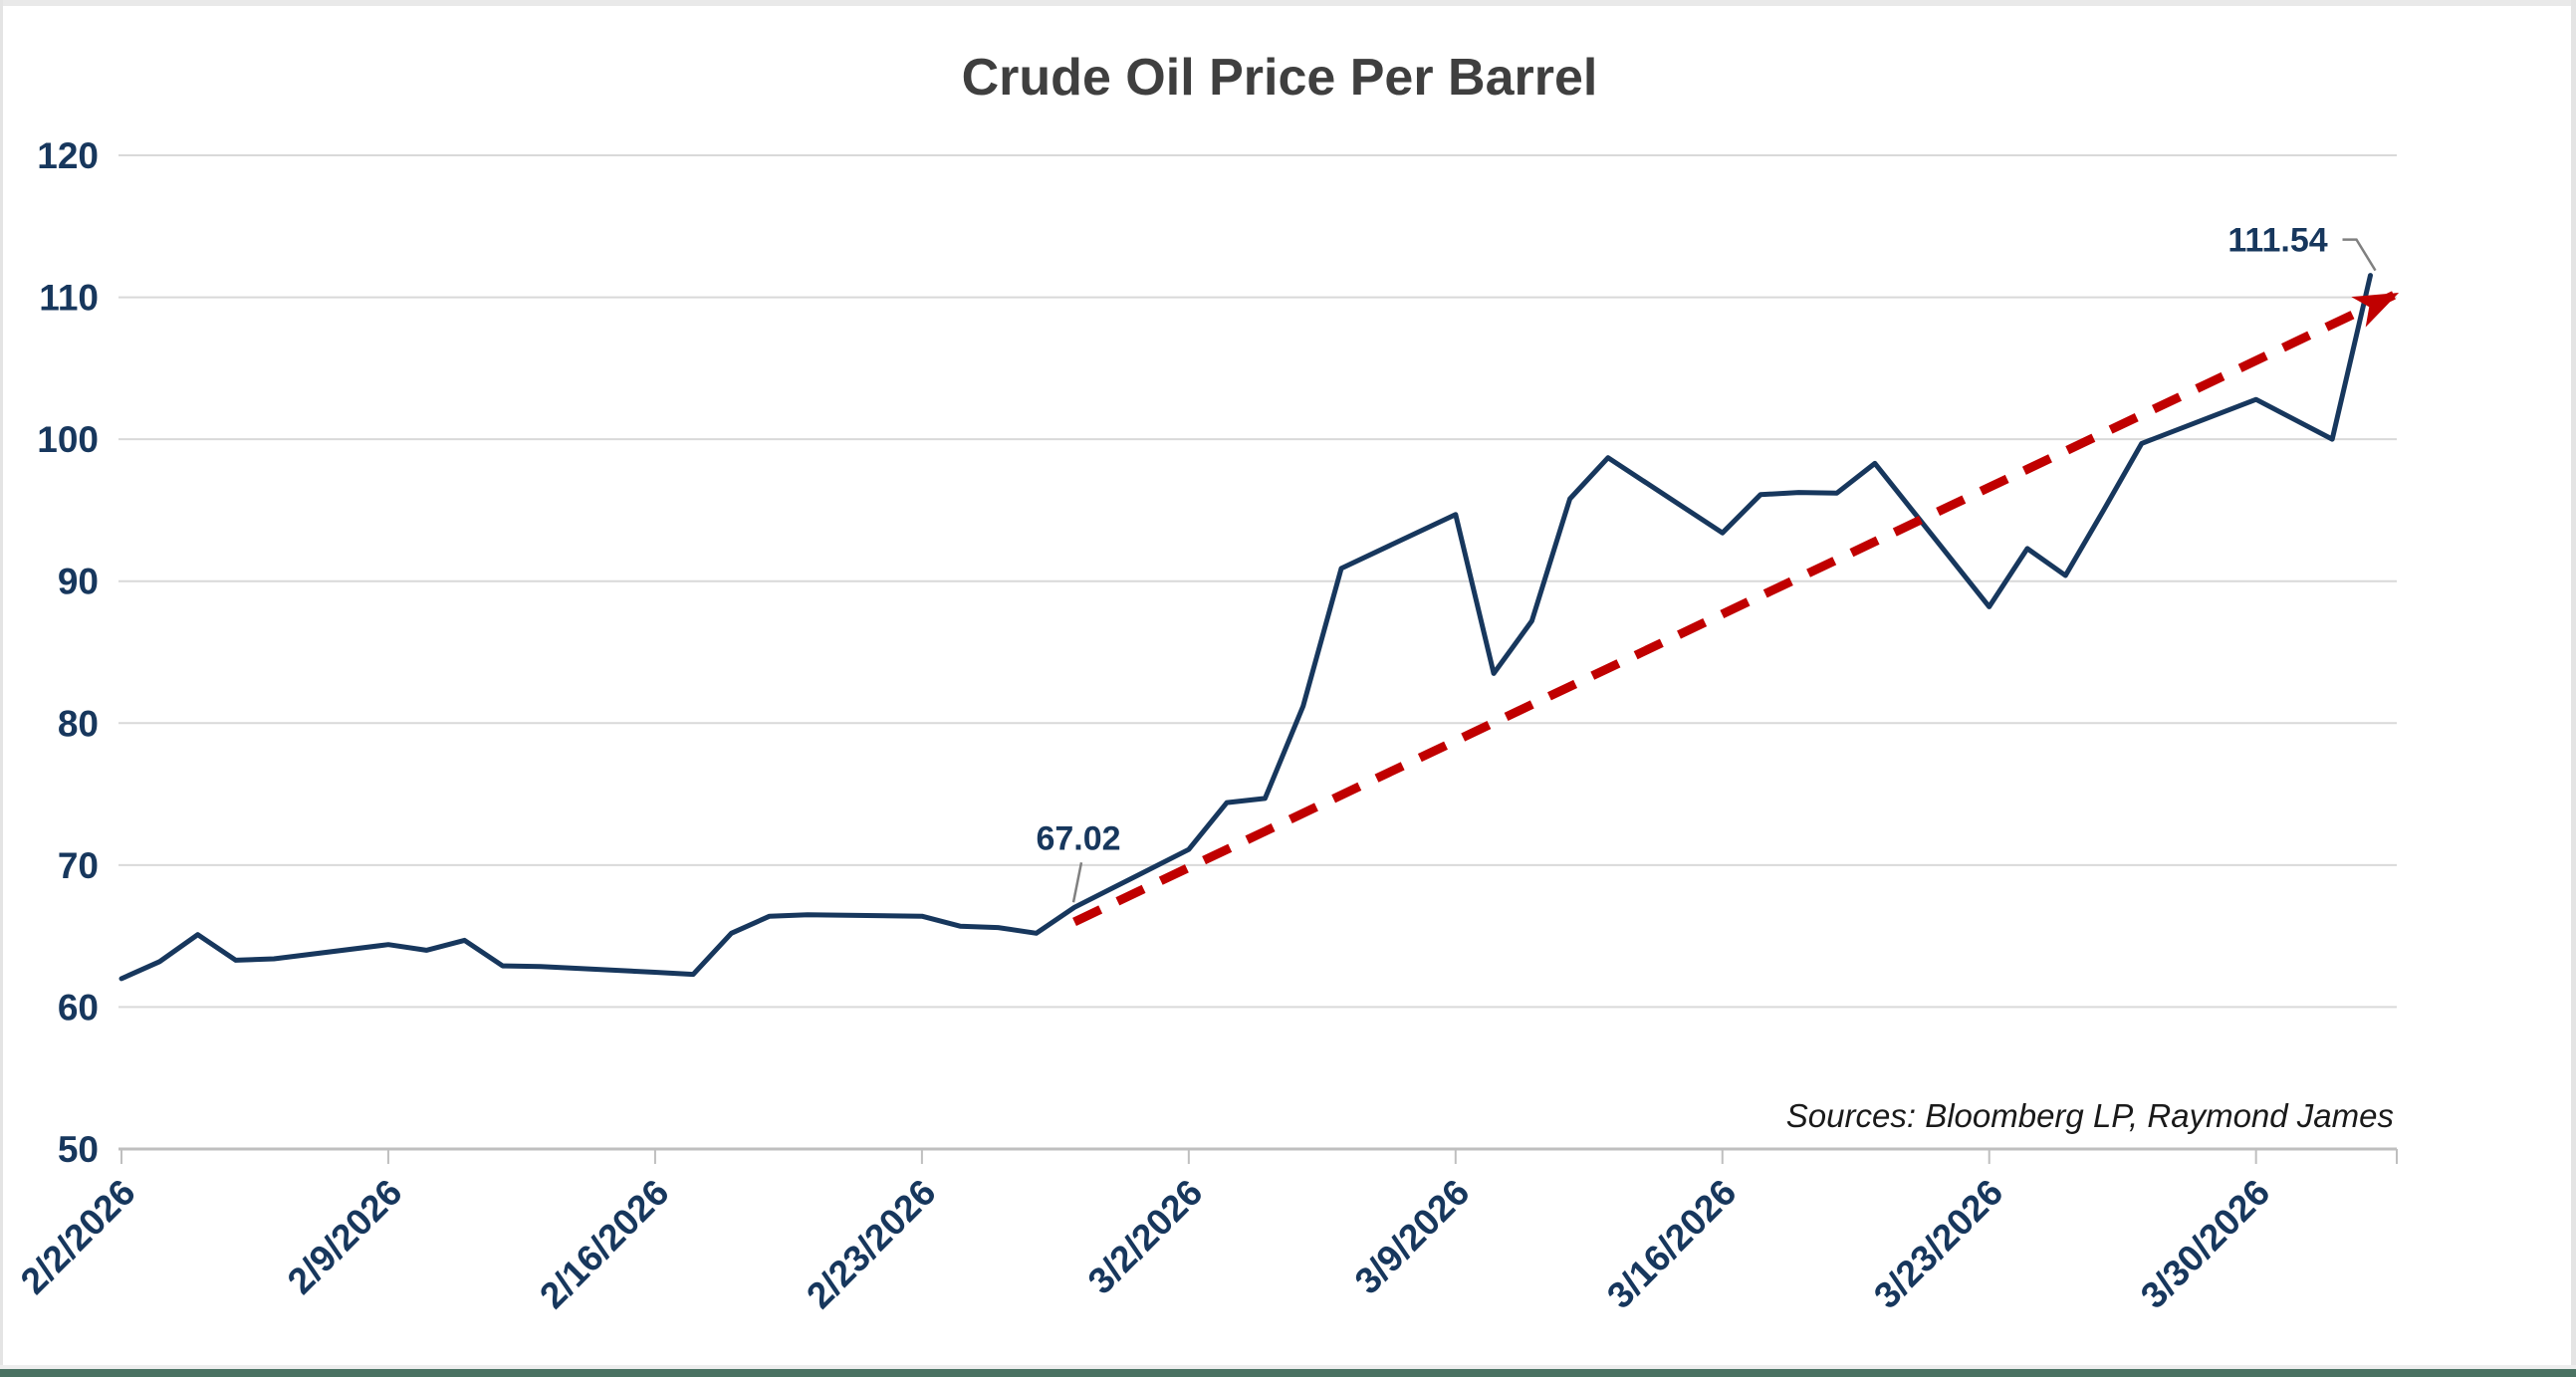 This screenshot has height=1377, width=2576. What do you see at coordinates (78, 865) in the screenshot?
I see `y-tick-label: 70` at bounding box center [78, 865].